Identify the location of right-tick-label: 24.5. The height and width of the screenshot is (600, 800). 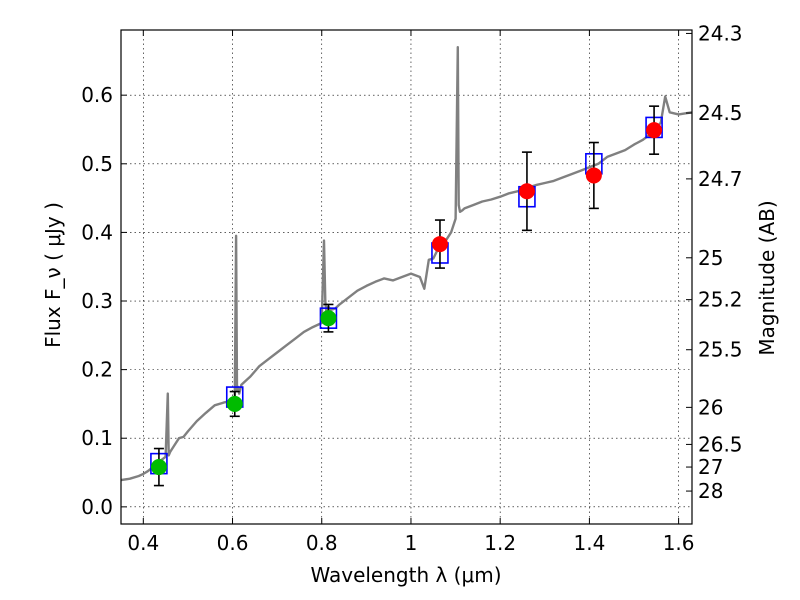
(720, 113).